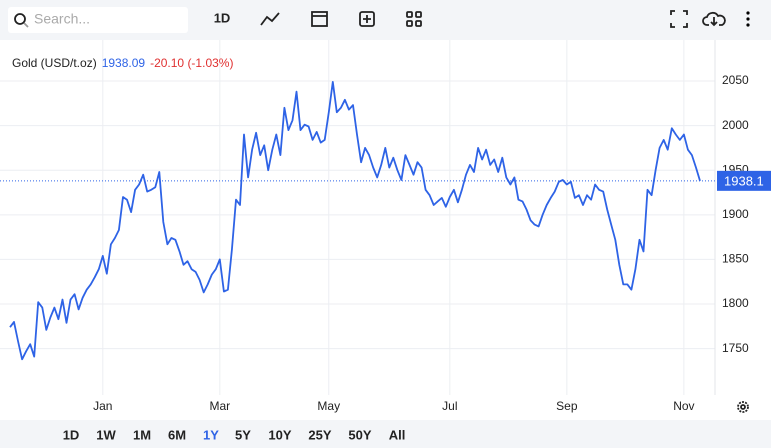  Describe the element at coordinates (328, 406) in the screenshot. I see `x-tick-label: May` at that location.